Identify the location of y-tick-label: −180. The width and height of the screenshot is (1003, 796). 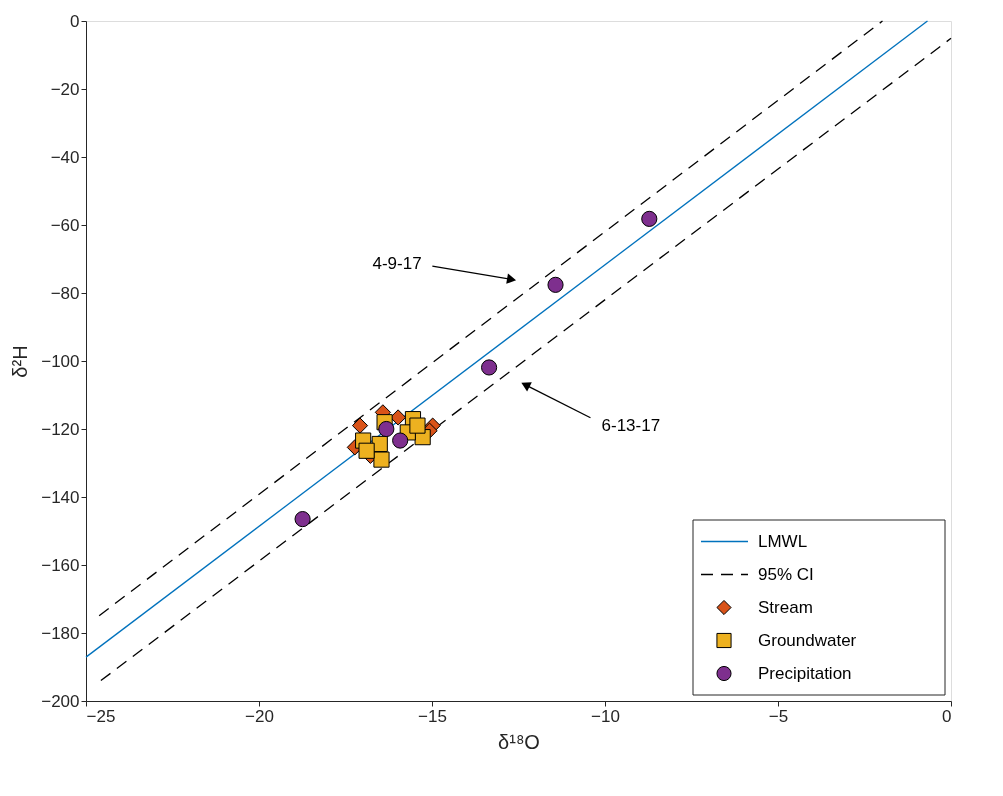
(60, 633).